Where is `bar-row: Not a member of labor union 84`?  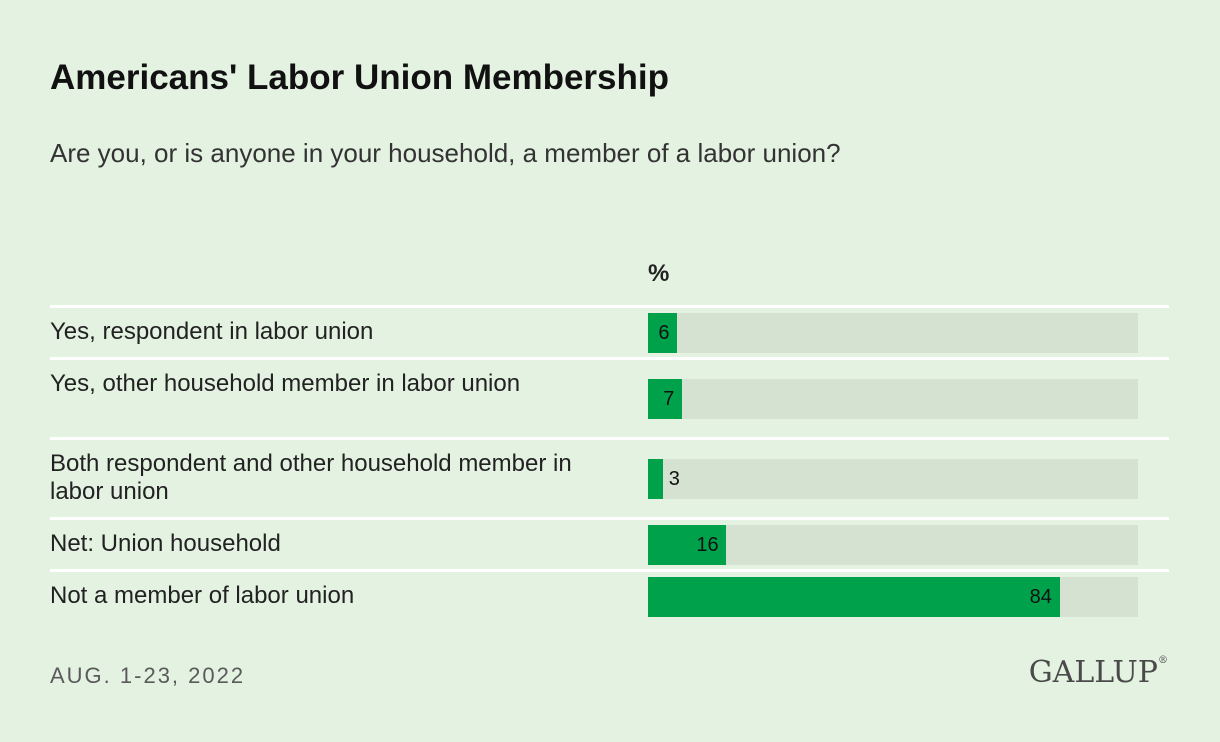 bar-row: Not a member of labor union 84 is located at coordinates (609, 595).